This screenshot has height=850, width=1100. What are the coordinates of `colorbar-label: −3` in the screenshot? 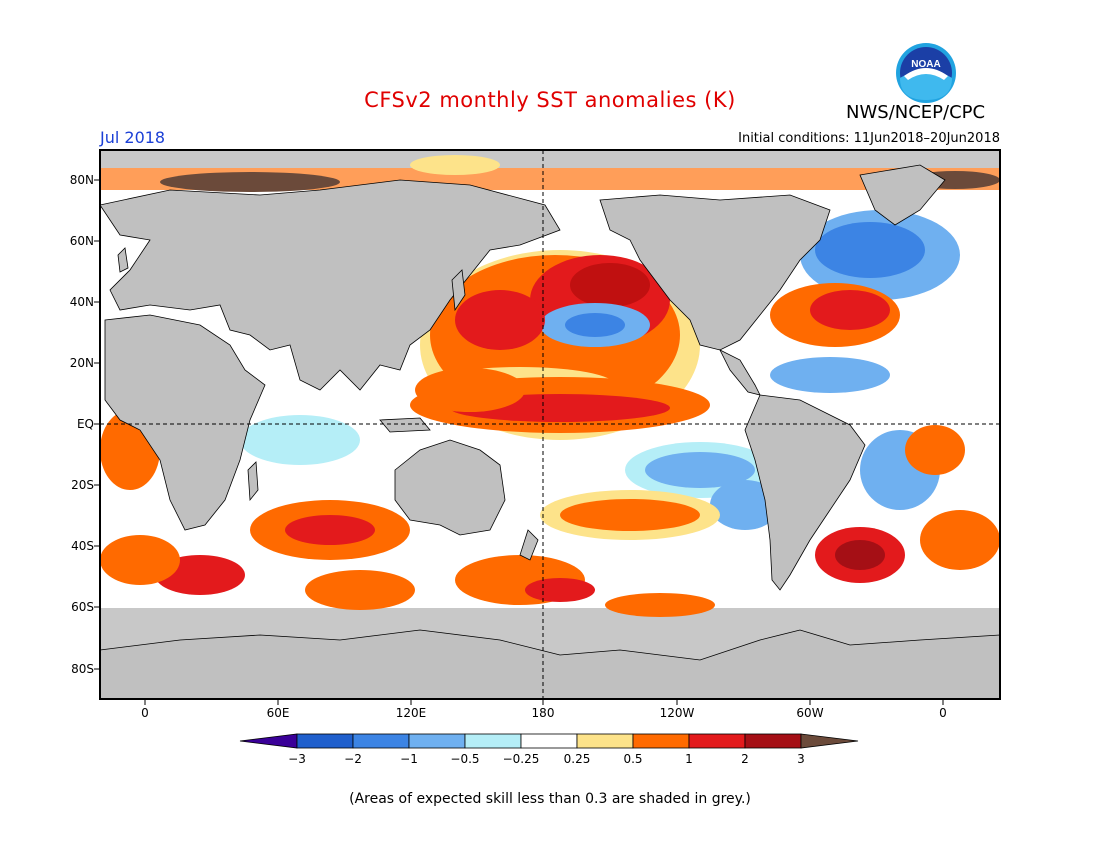 It's located at (297, 759).